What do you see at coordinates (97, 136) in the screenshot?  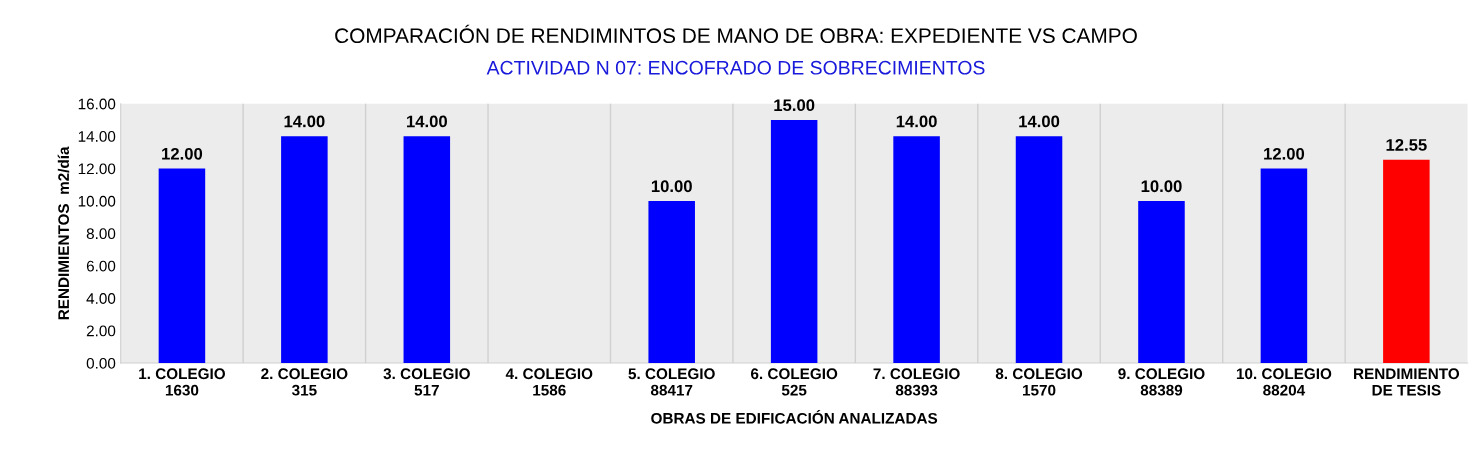 I see `y-tick-label: 14.00` at bounding box center [97, 136].